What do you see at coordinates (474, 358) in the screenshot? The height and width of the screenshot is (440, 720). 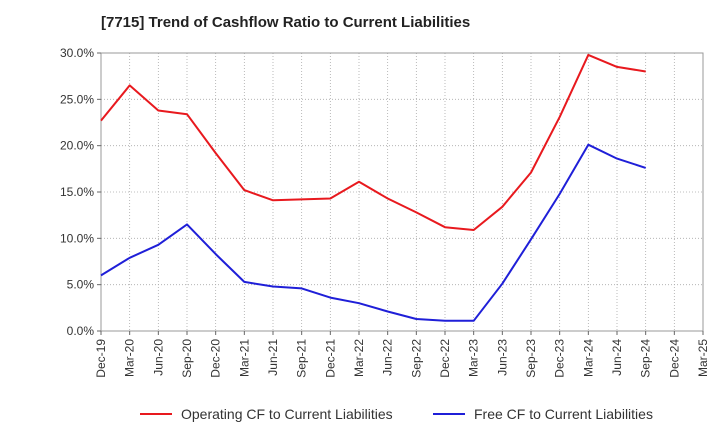 I see `x-tick-label: Mar-23` at bounding box center [474, 358].